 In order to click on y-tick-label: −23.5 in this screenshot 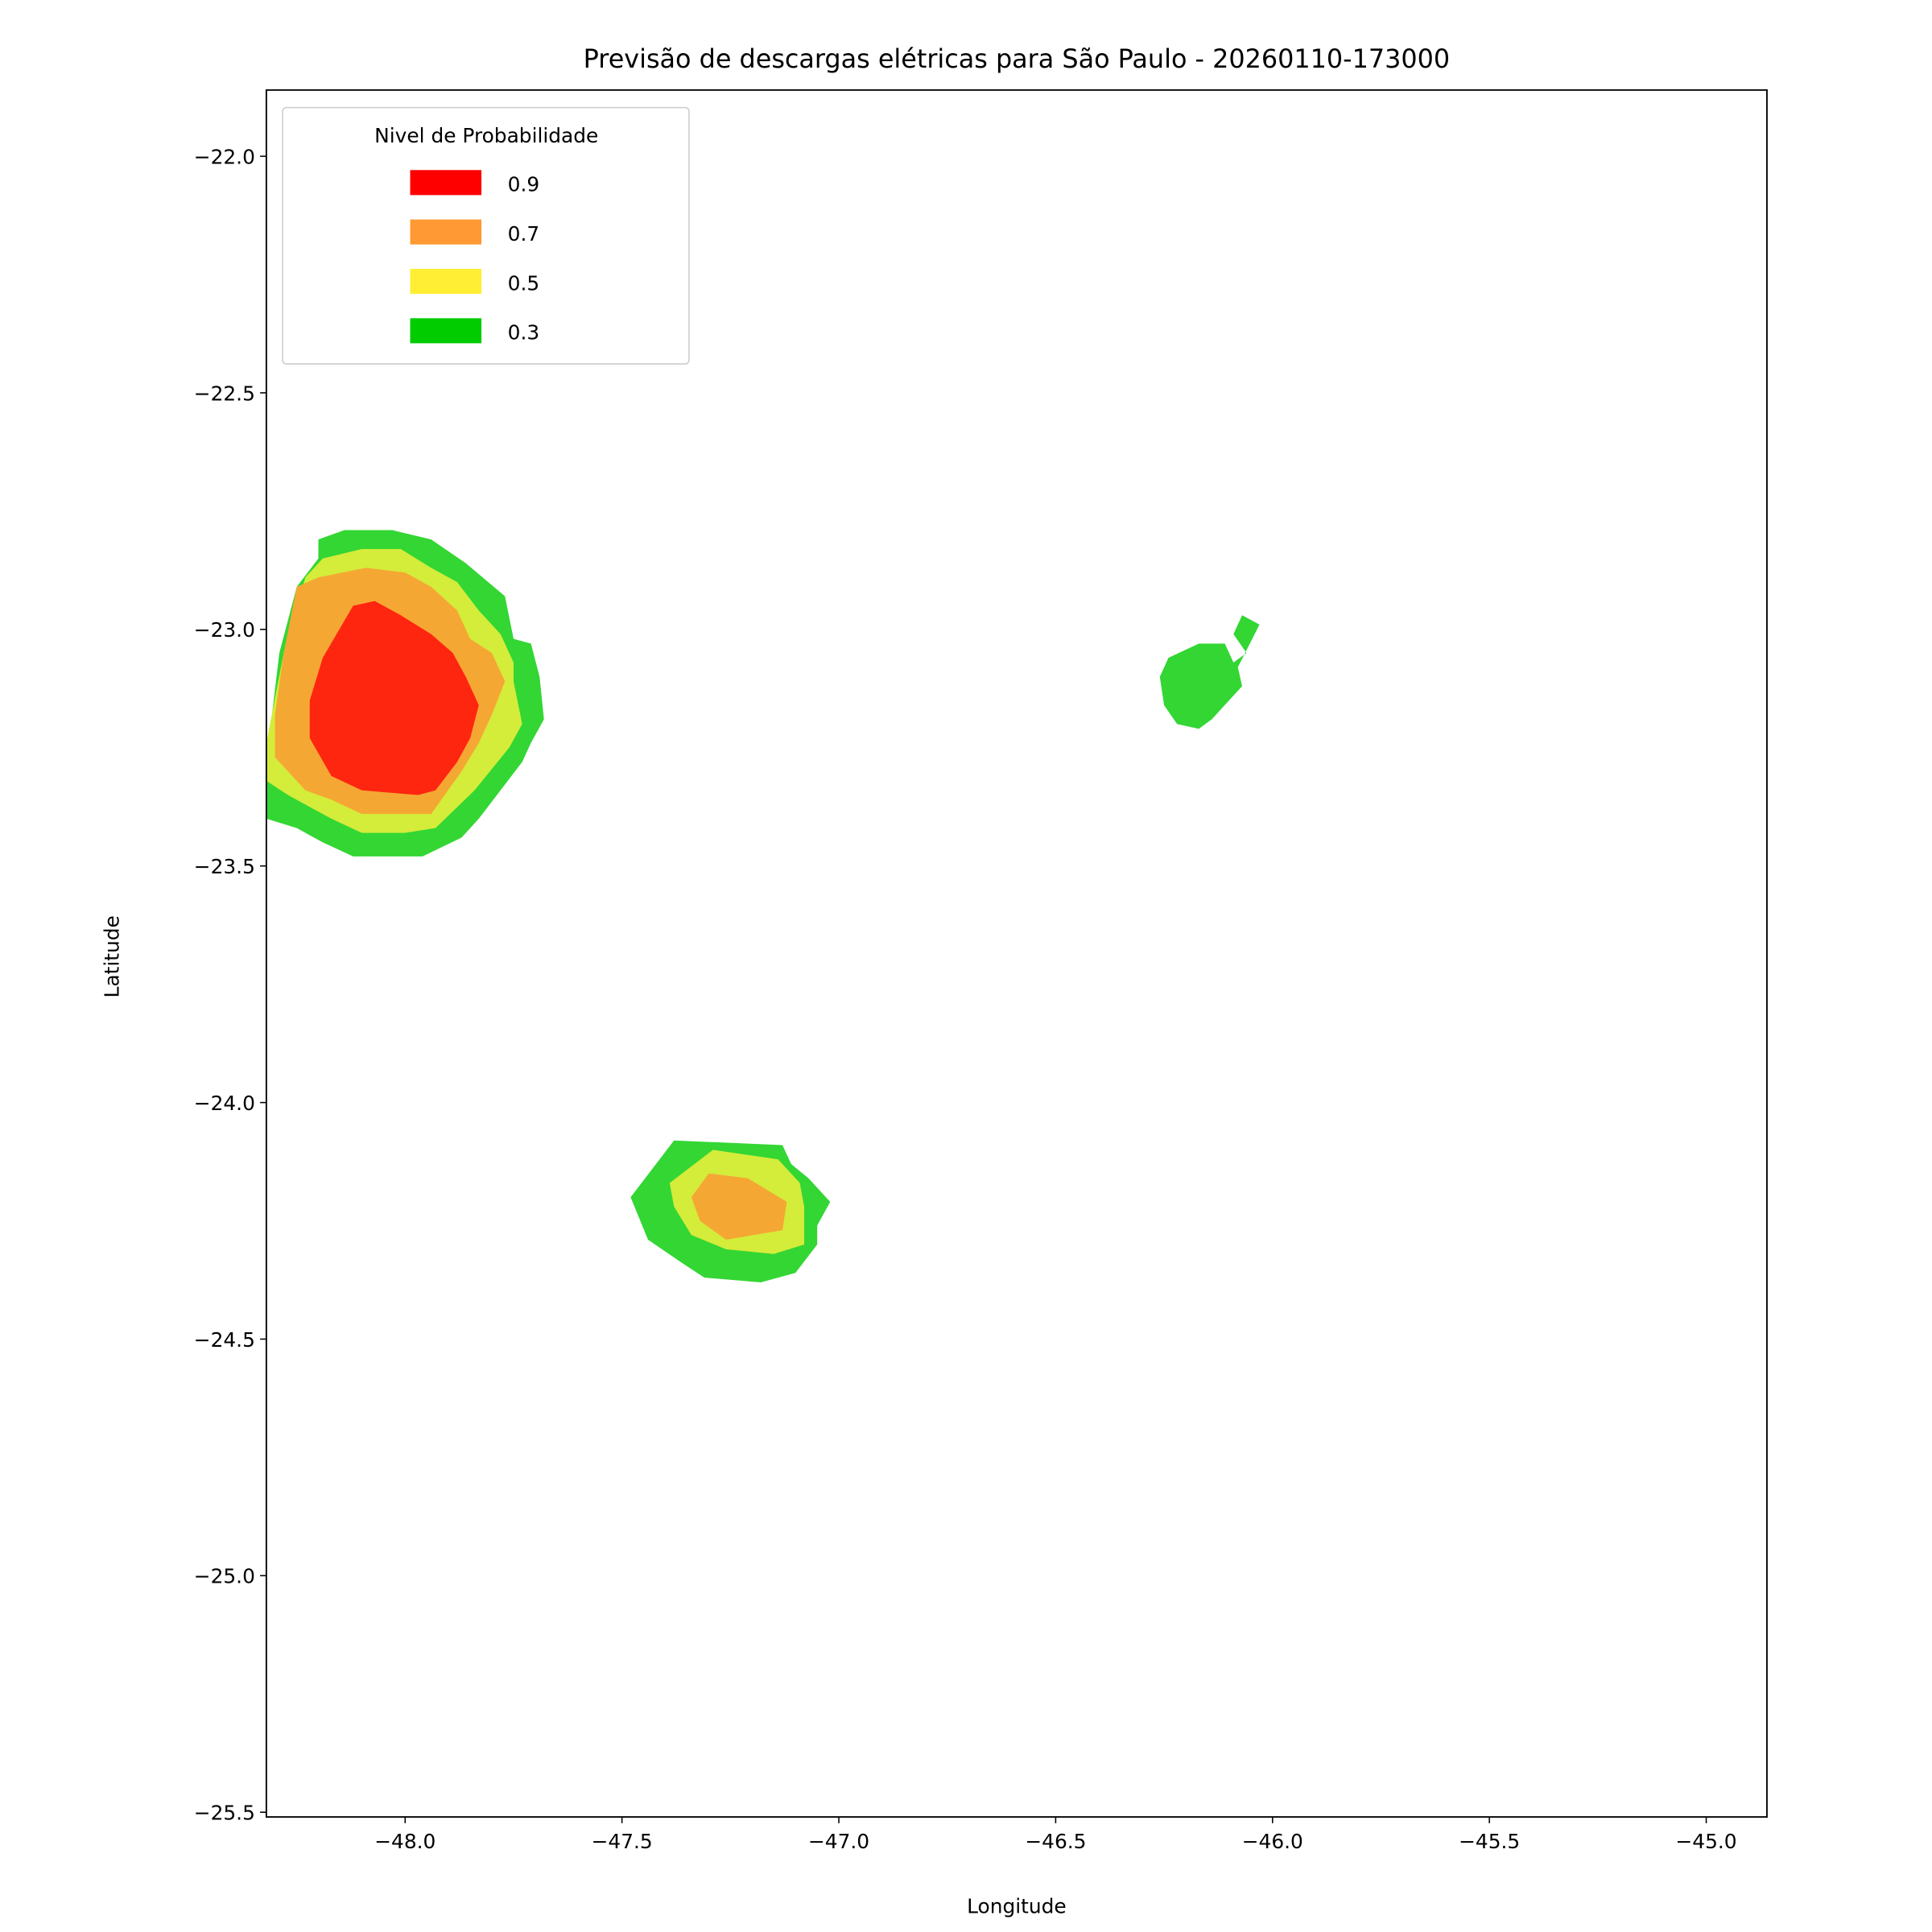, I will do `click(224, 866)`.